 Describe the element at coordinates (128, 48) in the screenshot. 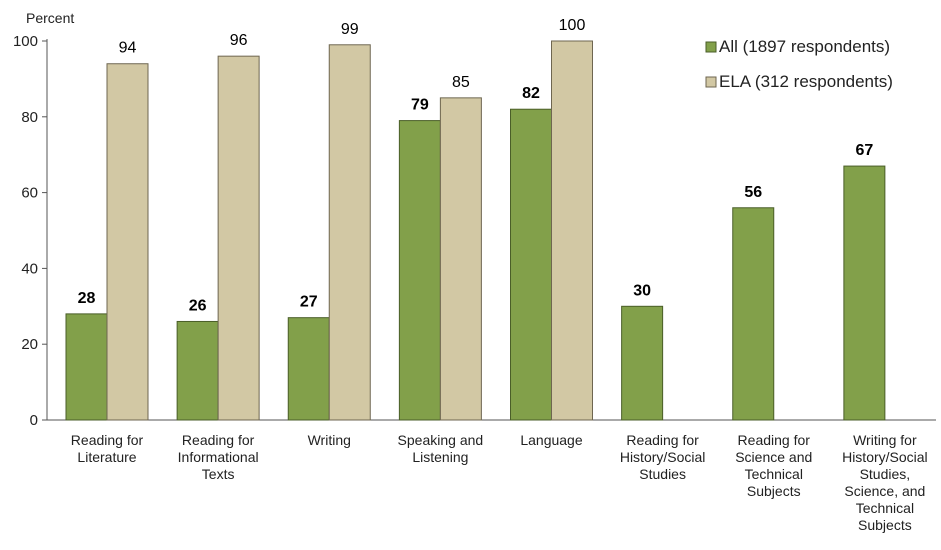

I see `data-label: 94` at that location.